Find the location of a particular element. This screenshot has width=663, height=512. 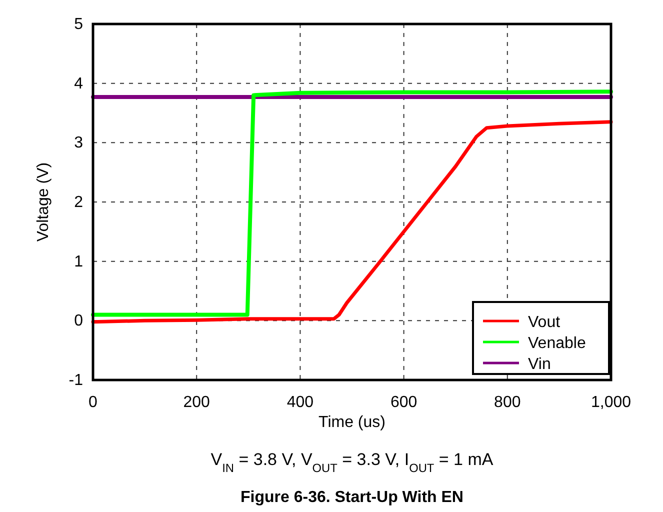

legend-label: Venable is located at coordinates (557, 343).